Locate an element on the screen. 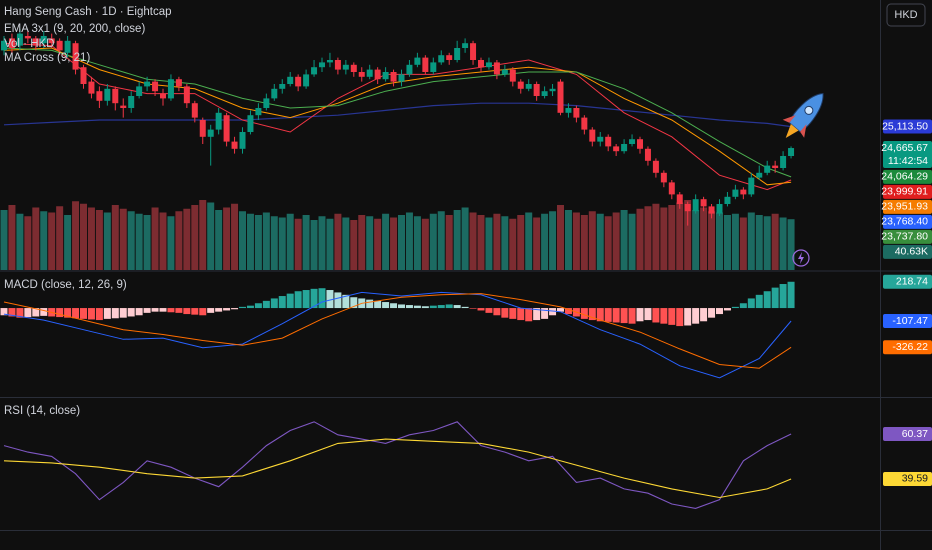 The image size is (932, 550). indicator-label: Vol · HKD is located at coordinates (29, 44).